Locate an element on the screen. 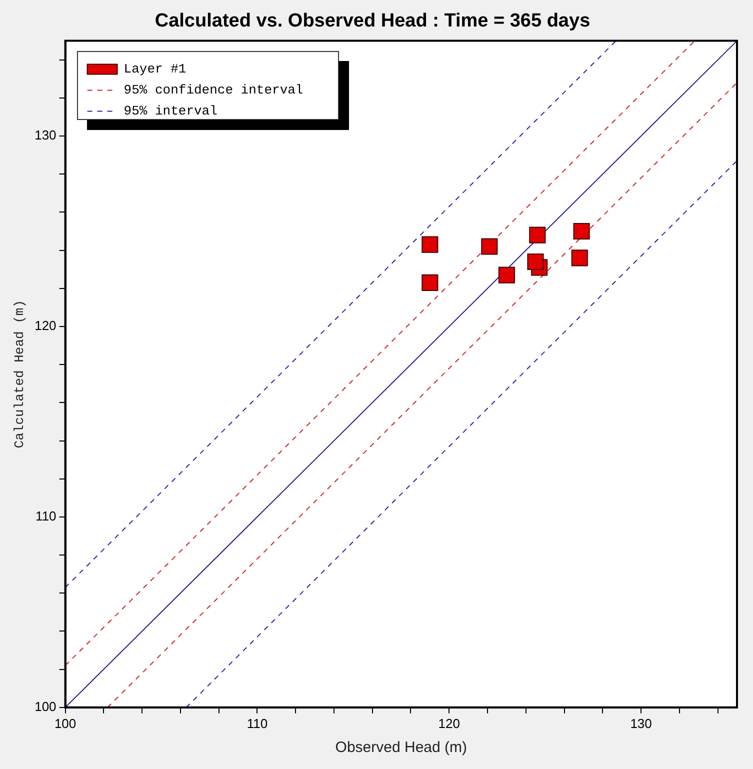 The width and height of the screenshot is (753, 769). x-axis-title: Observed Head (m) is located at coordinates (401, 747).